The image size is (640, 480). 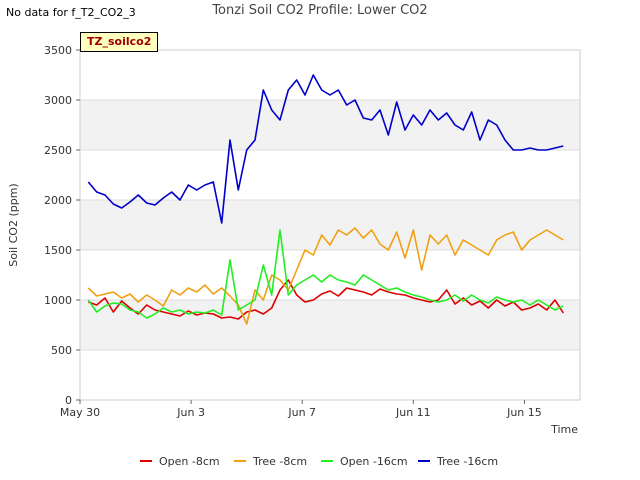 I want to click on x-tick-label: Jun 3, so click(x=190, y=412).